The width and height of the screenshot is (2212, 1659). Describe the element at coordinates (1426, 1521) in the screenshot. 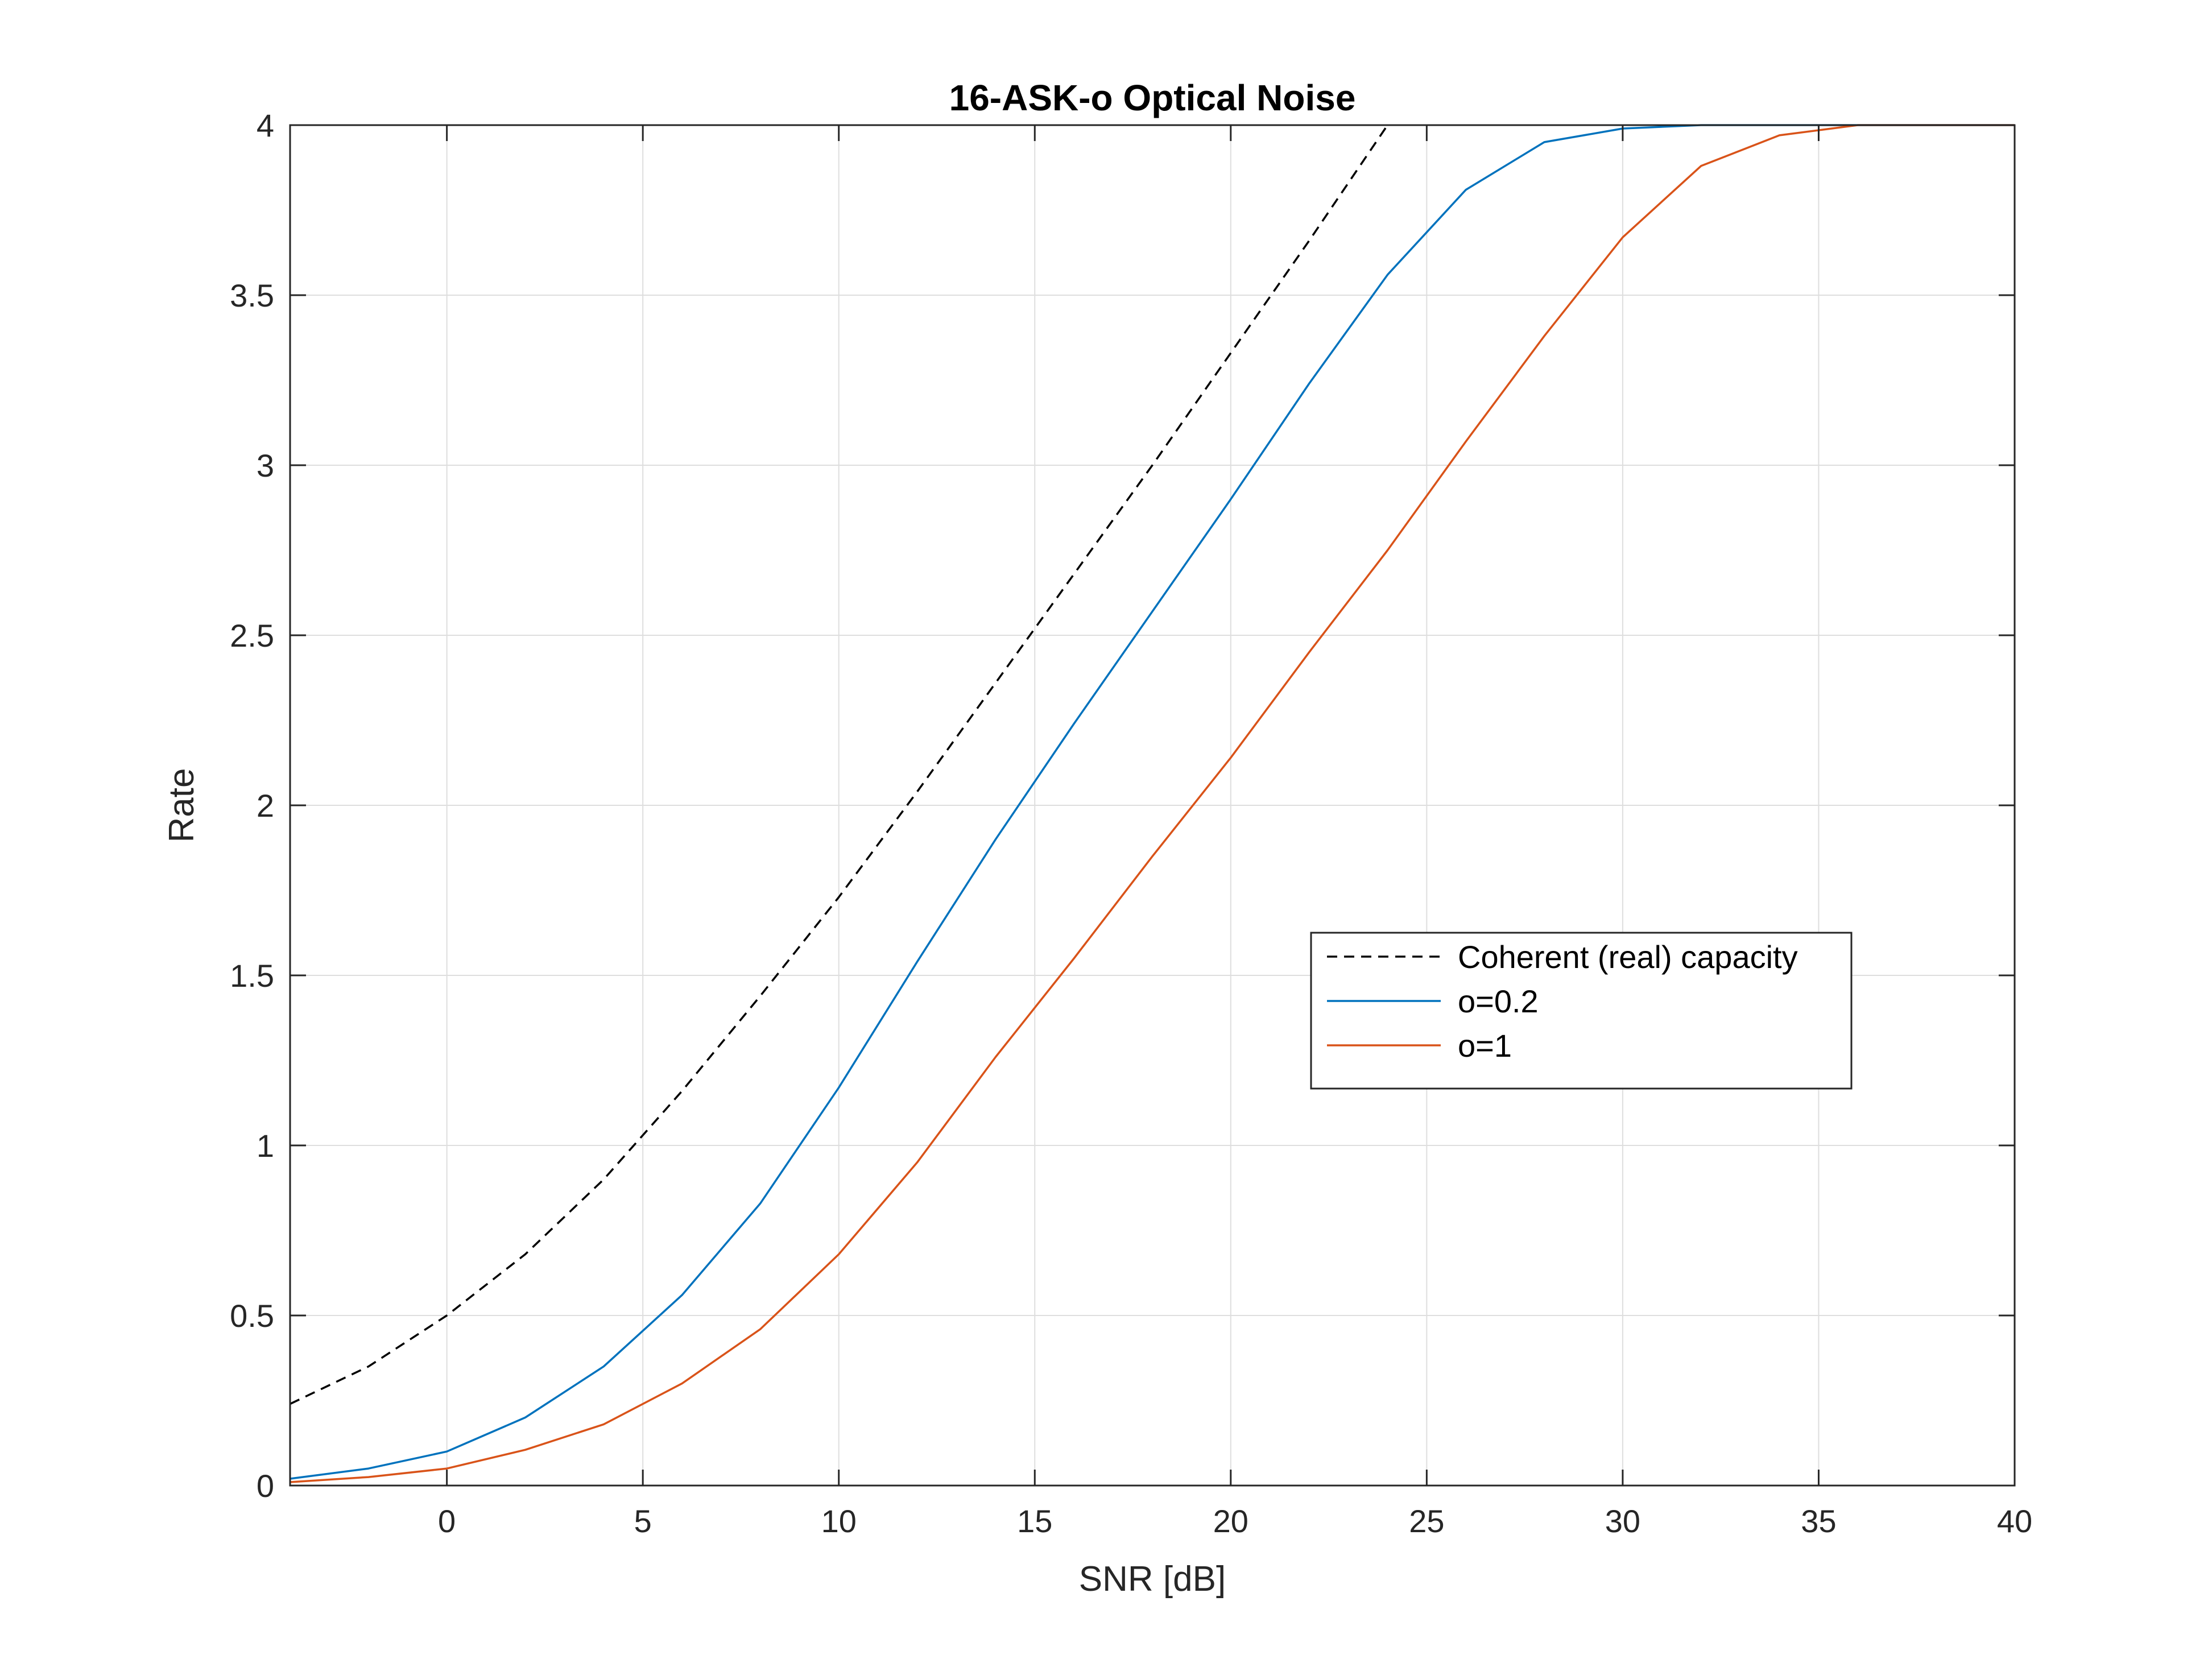

I see `x-tick-label: 25` at that location.